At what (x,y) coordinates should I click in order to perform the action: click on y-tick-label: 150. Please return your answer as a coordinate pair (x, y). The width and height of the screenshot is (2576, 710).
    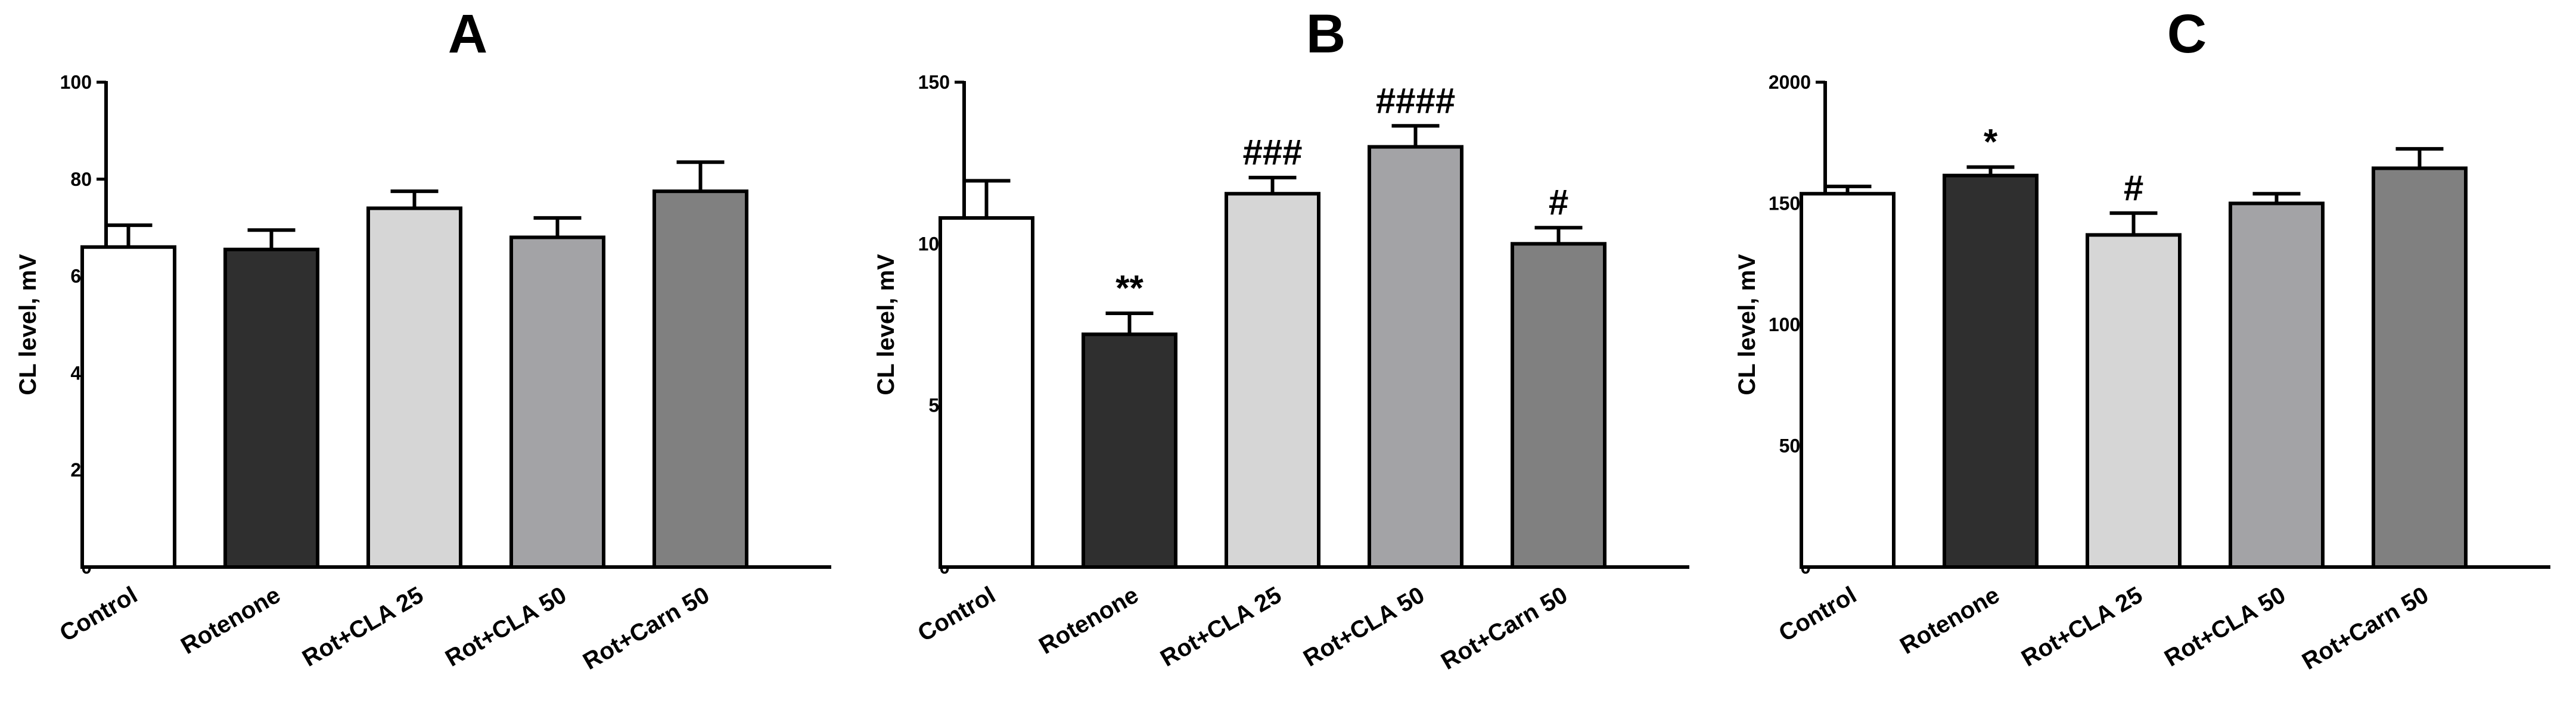
    Looking at the image, I should click on (934, 82).